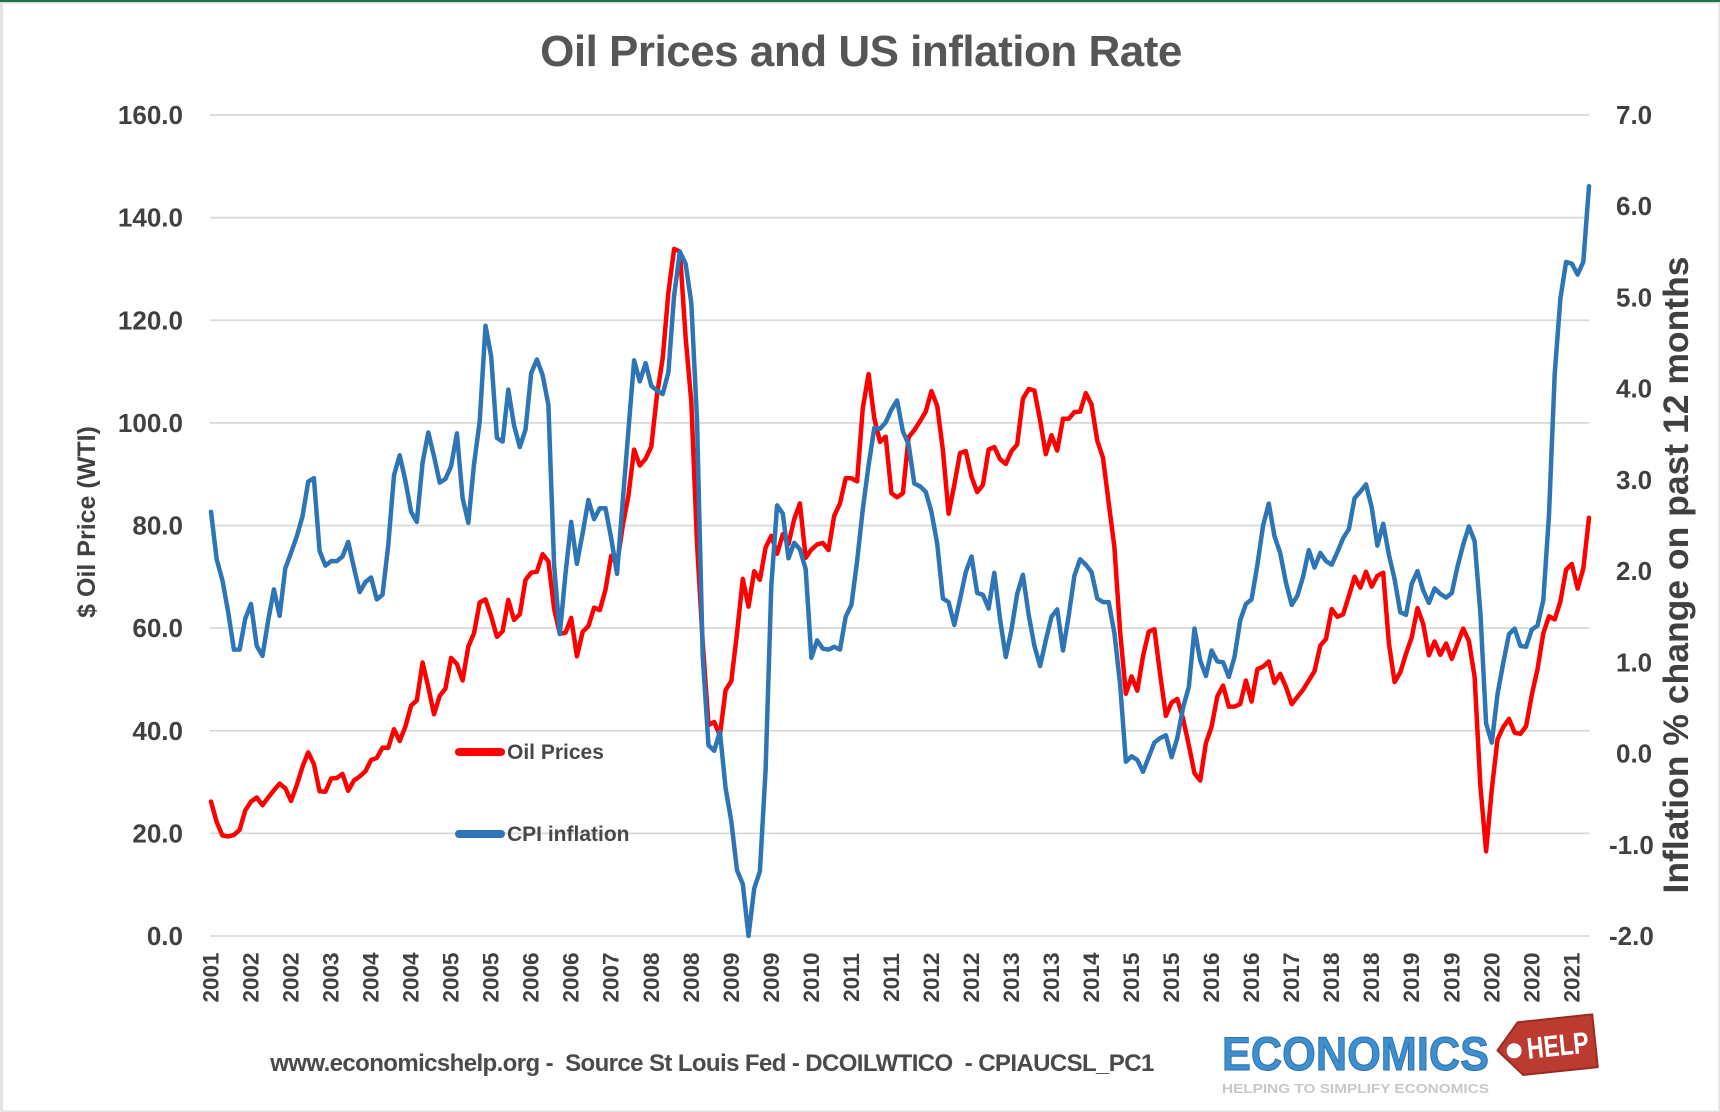 This screenshot has width=1720, height=1112. Describe the element at coordinates (87, 522) in the screenshot. I see `left-axis-title: $ Oil Price (WTI)` at that location.